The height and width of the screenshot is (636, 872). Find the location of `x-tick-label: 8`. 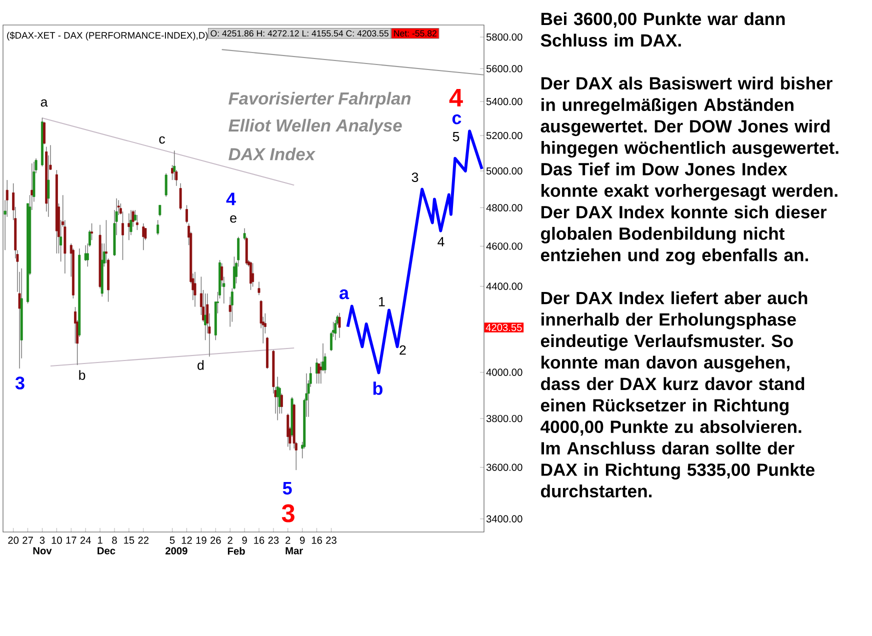

x-tick-label: 8 is located at coordinates (114, 540).